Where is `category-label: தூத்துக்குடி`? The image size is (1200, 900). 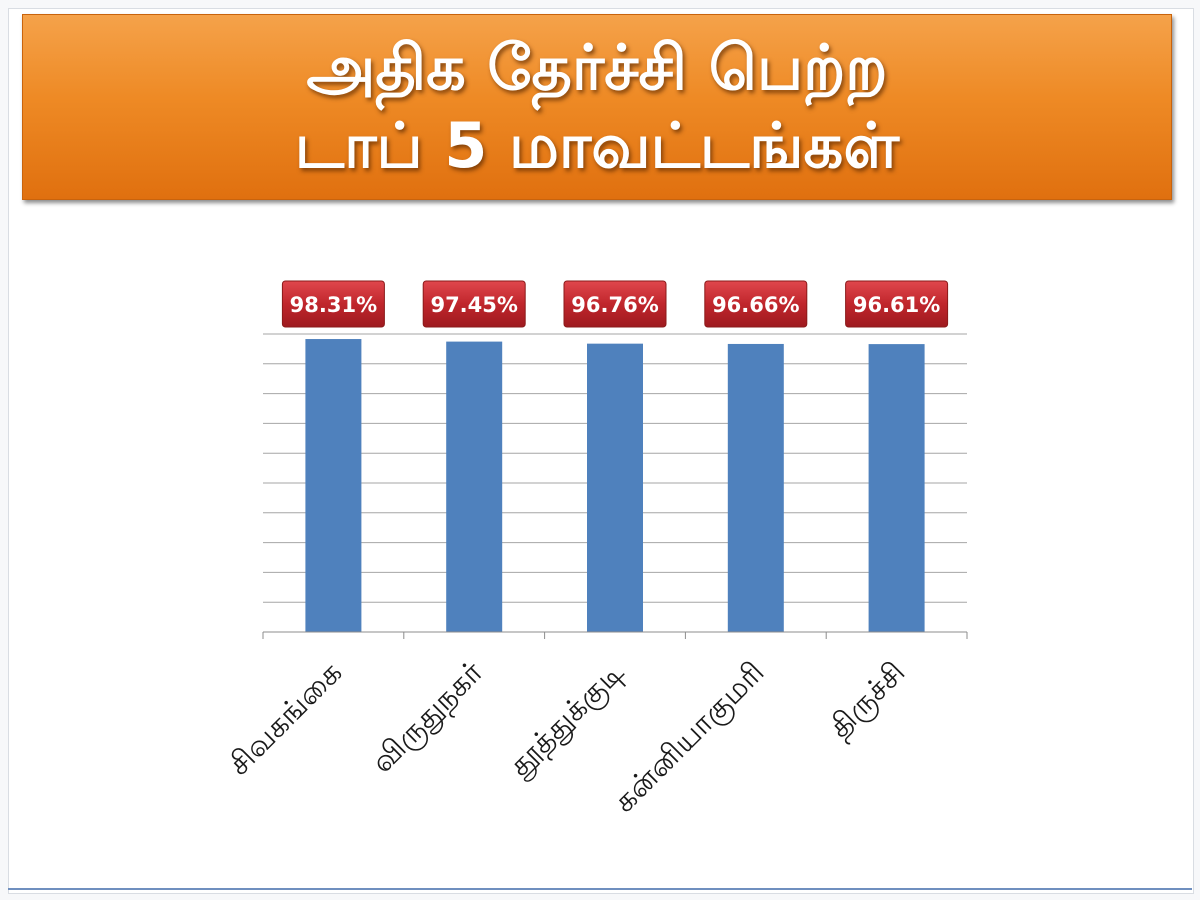 category-label: தூத்துக்குடி is located at coordinates (567, 720).